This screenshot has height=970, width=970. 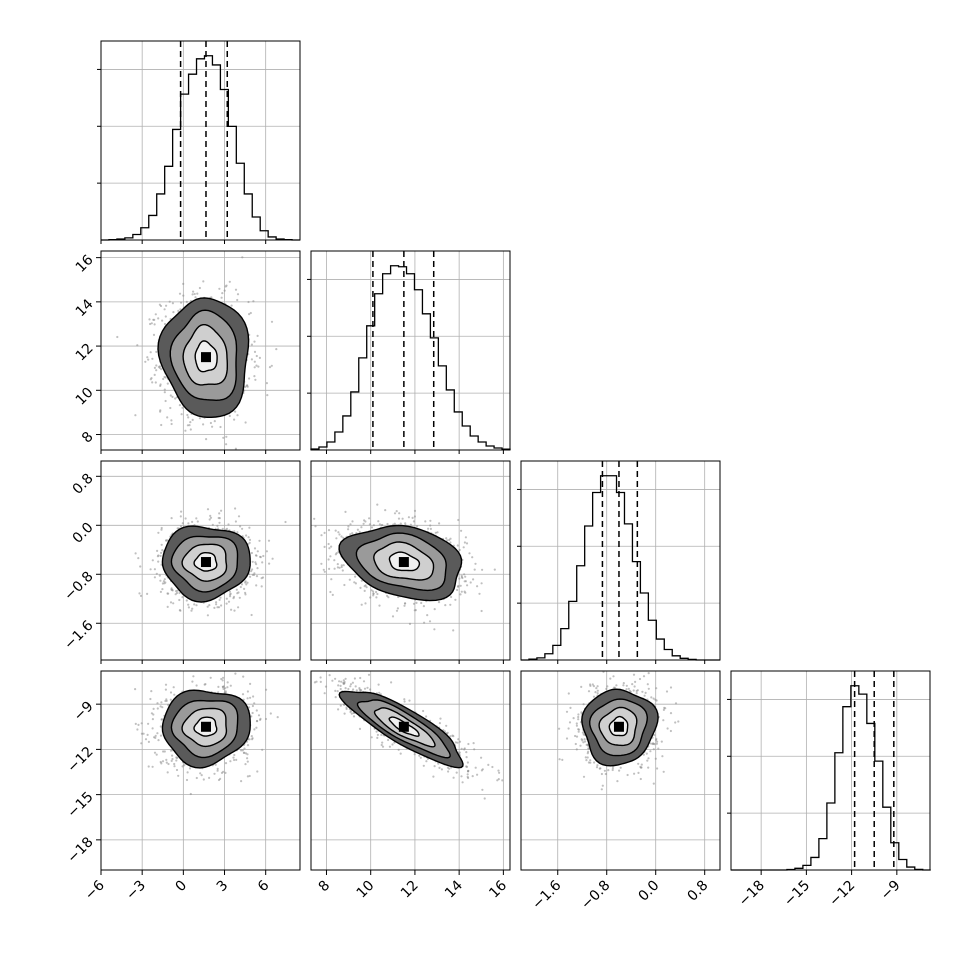 What do you see at coordinates (85, 308) in the screenshot?
I see `y-tick-label: 14` at bounding box center [85, 308].